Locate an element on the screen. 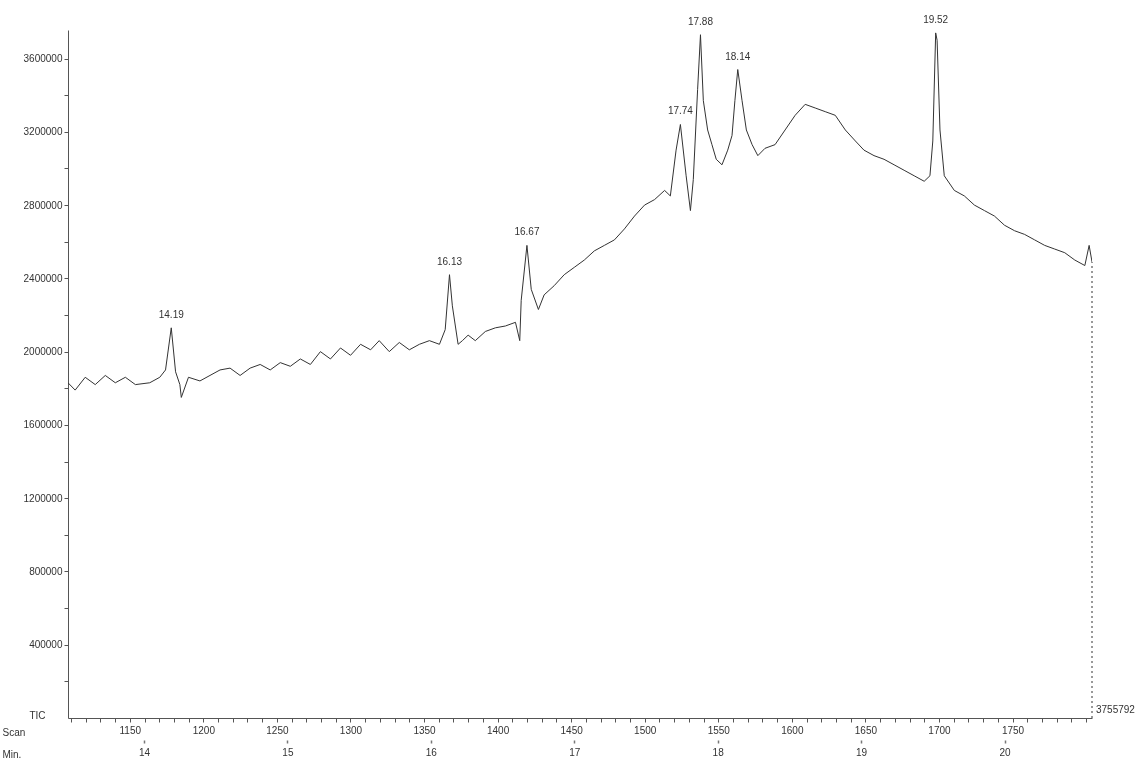  x2-tick-label: 1200 is located at coordinates (204, 730).